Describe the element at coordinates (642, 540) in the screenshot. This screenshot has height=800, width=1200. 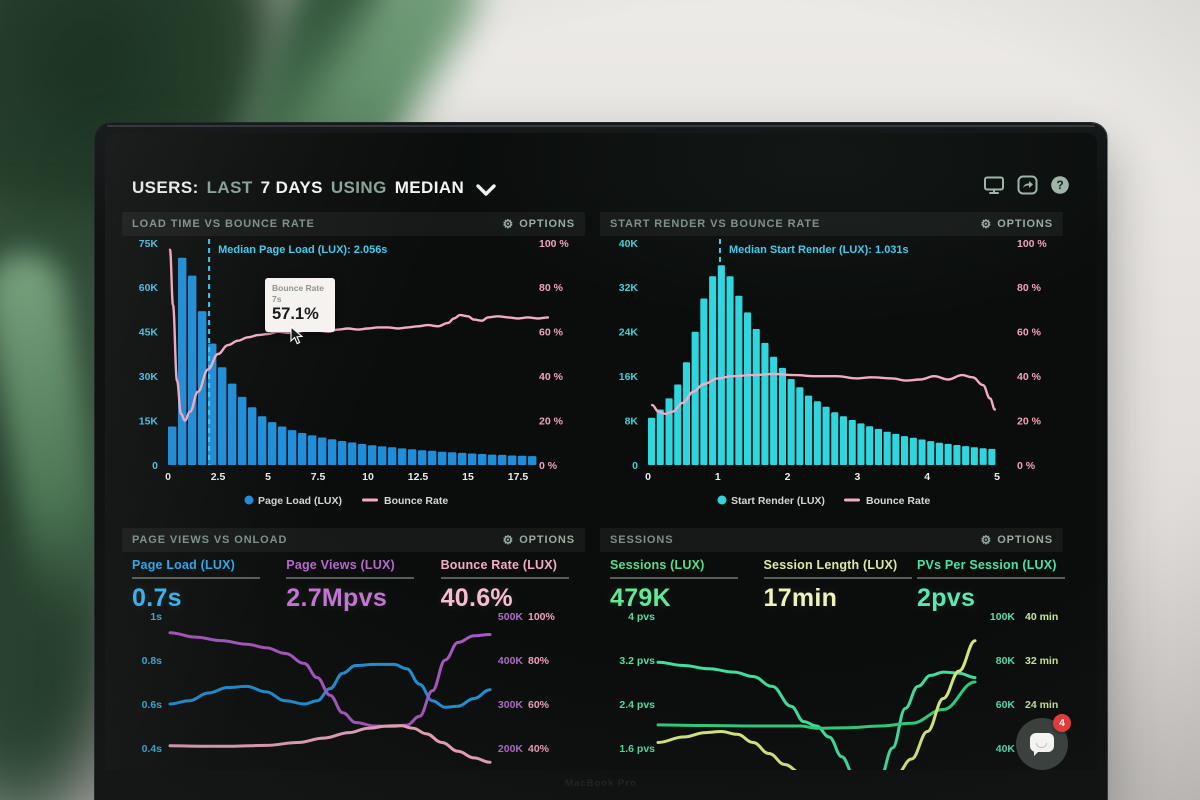
I see `panel-title: SESSIONS` at that location.